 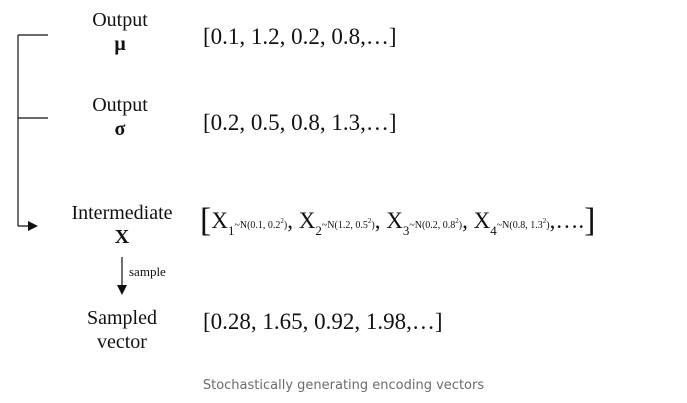 I want to click on intermediate-label: Intermediate X, so click(x=122, y=225).